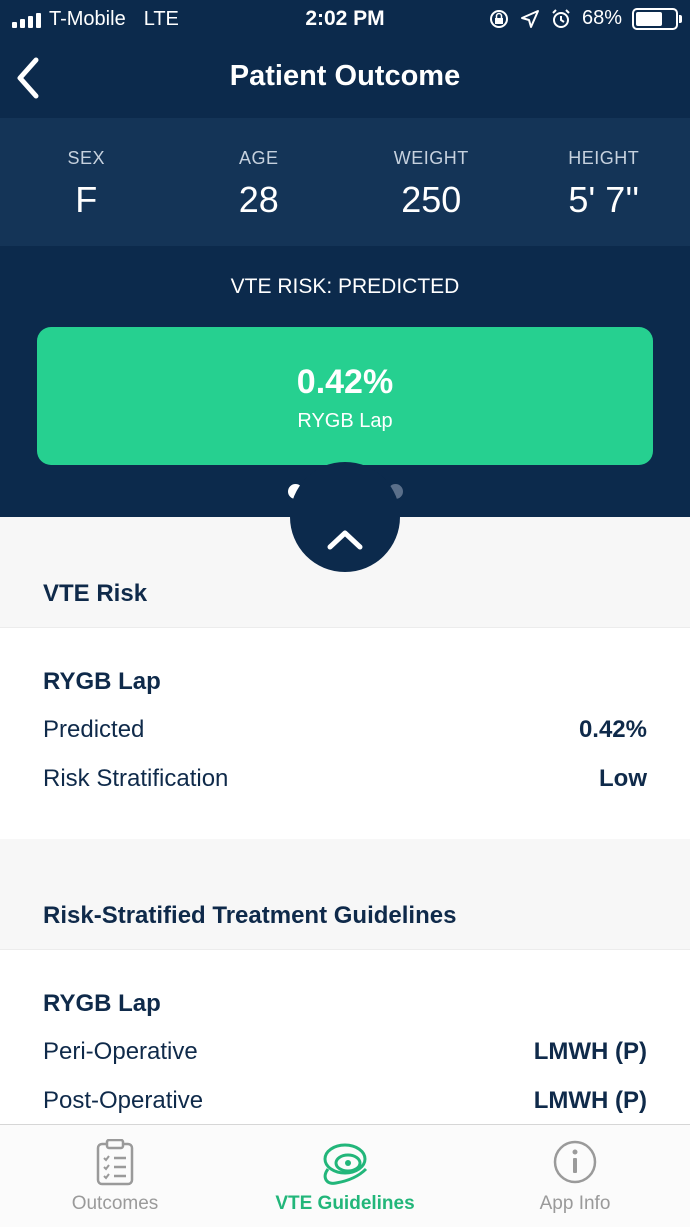  Describe the element at coordinates (345, 1101) in the screenshot. I see `guidelines-row-post: Post-Operative LMWH (P)` at that location.